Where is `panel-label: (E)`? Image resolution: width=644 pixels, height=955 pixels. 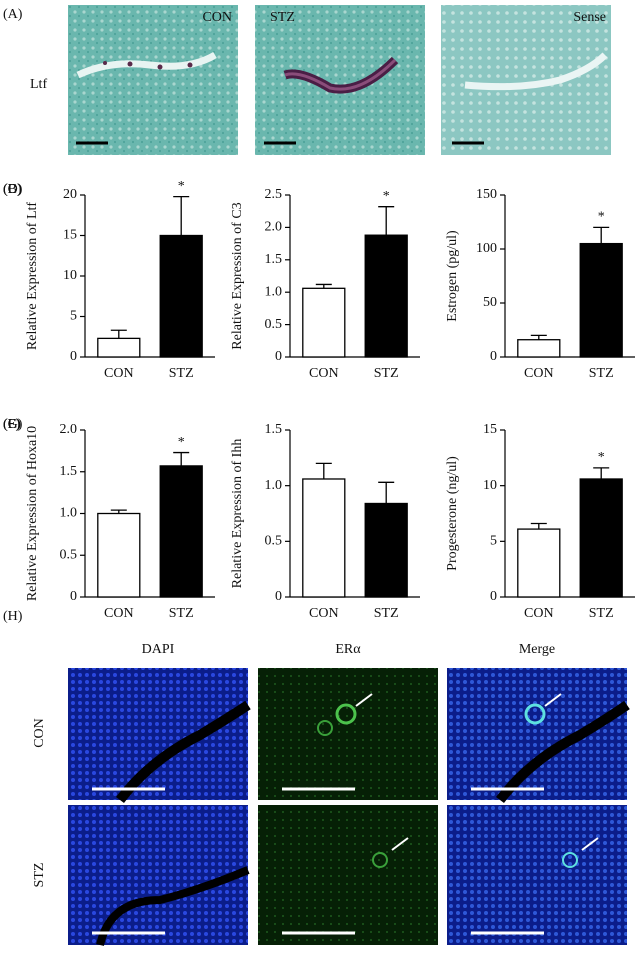
panel-label: (E) is located at coordinates (12, 424).